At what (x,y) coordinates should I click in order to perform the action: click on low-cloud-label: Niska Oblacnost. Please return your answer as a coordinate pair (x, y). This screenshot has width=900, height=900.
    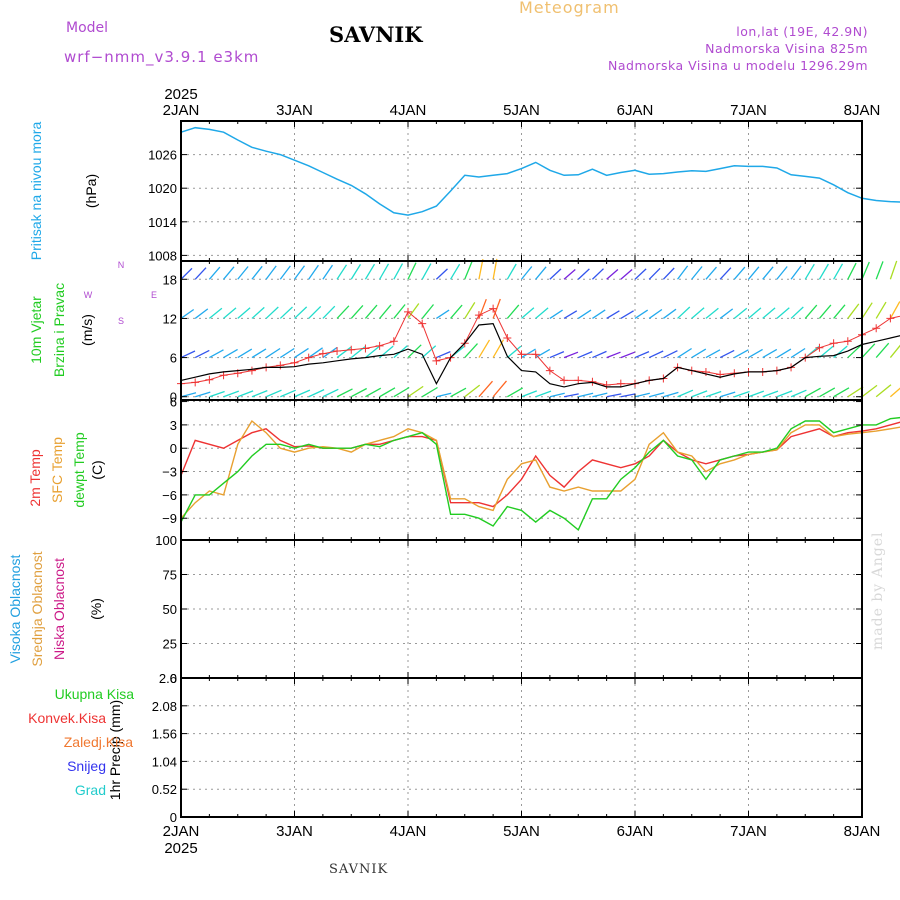
    Looking at the image, I should click on (59, 609).